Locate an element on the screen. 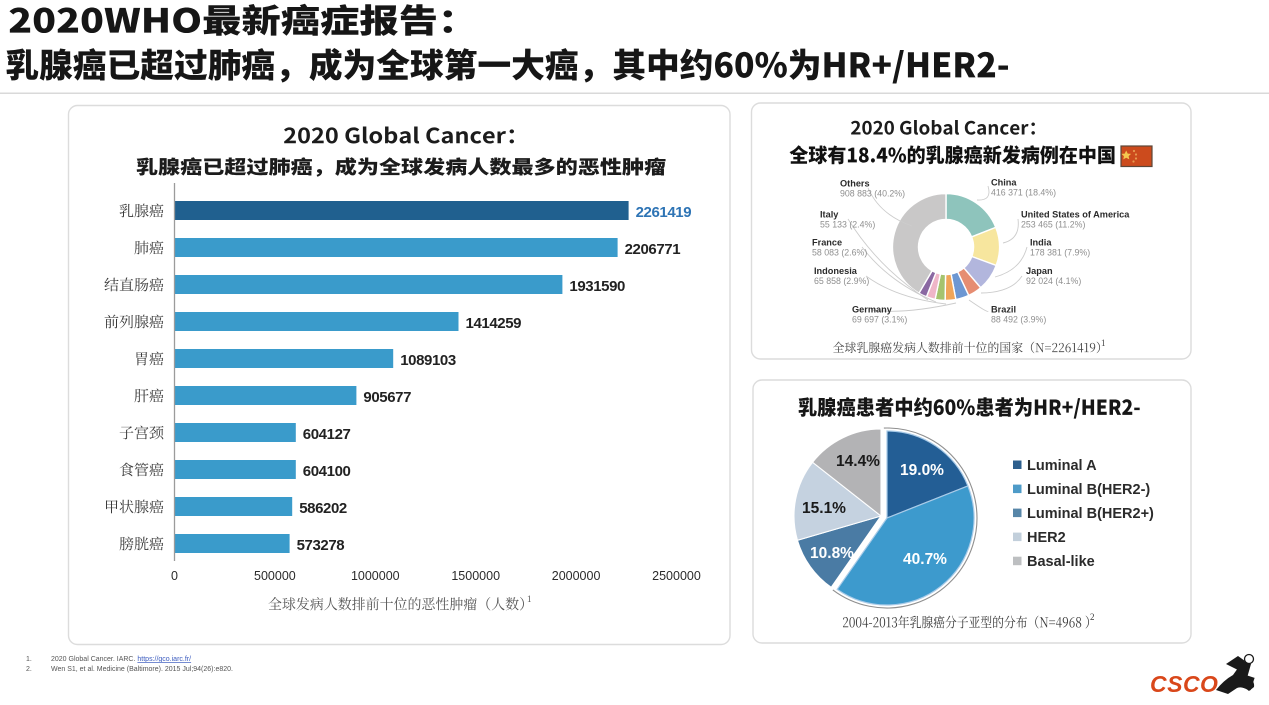  svg-text: 88 492 (3.9%) is located at coordinates (1018, 320).